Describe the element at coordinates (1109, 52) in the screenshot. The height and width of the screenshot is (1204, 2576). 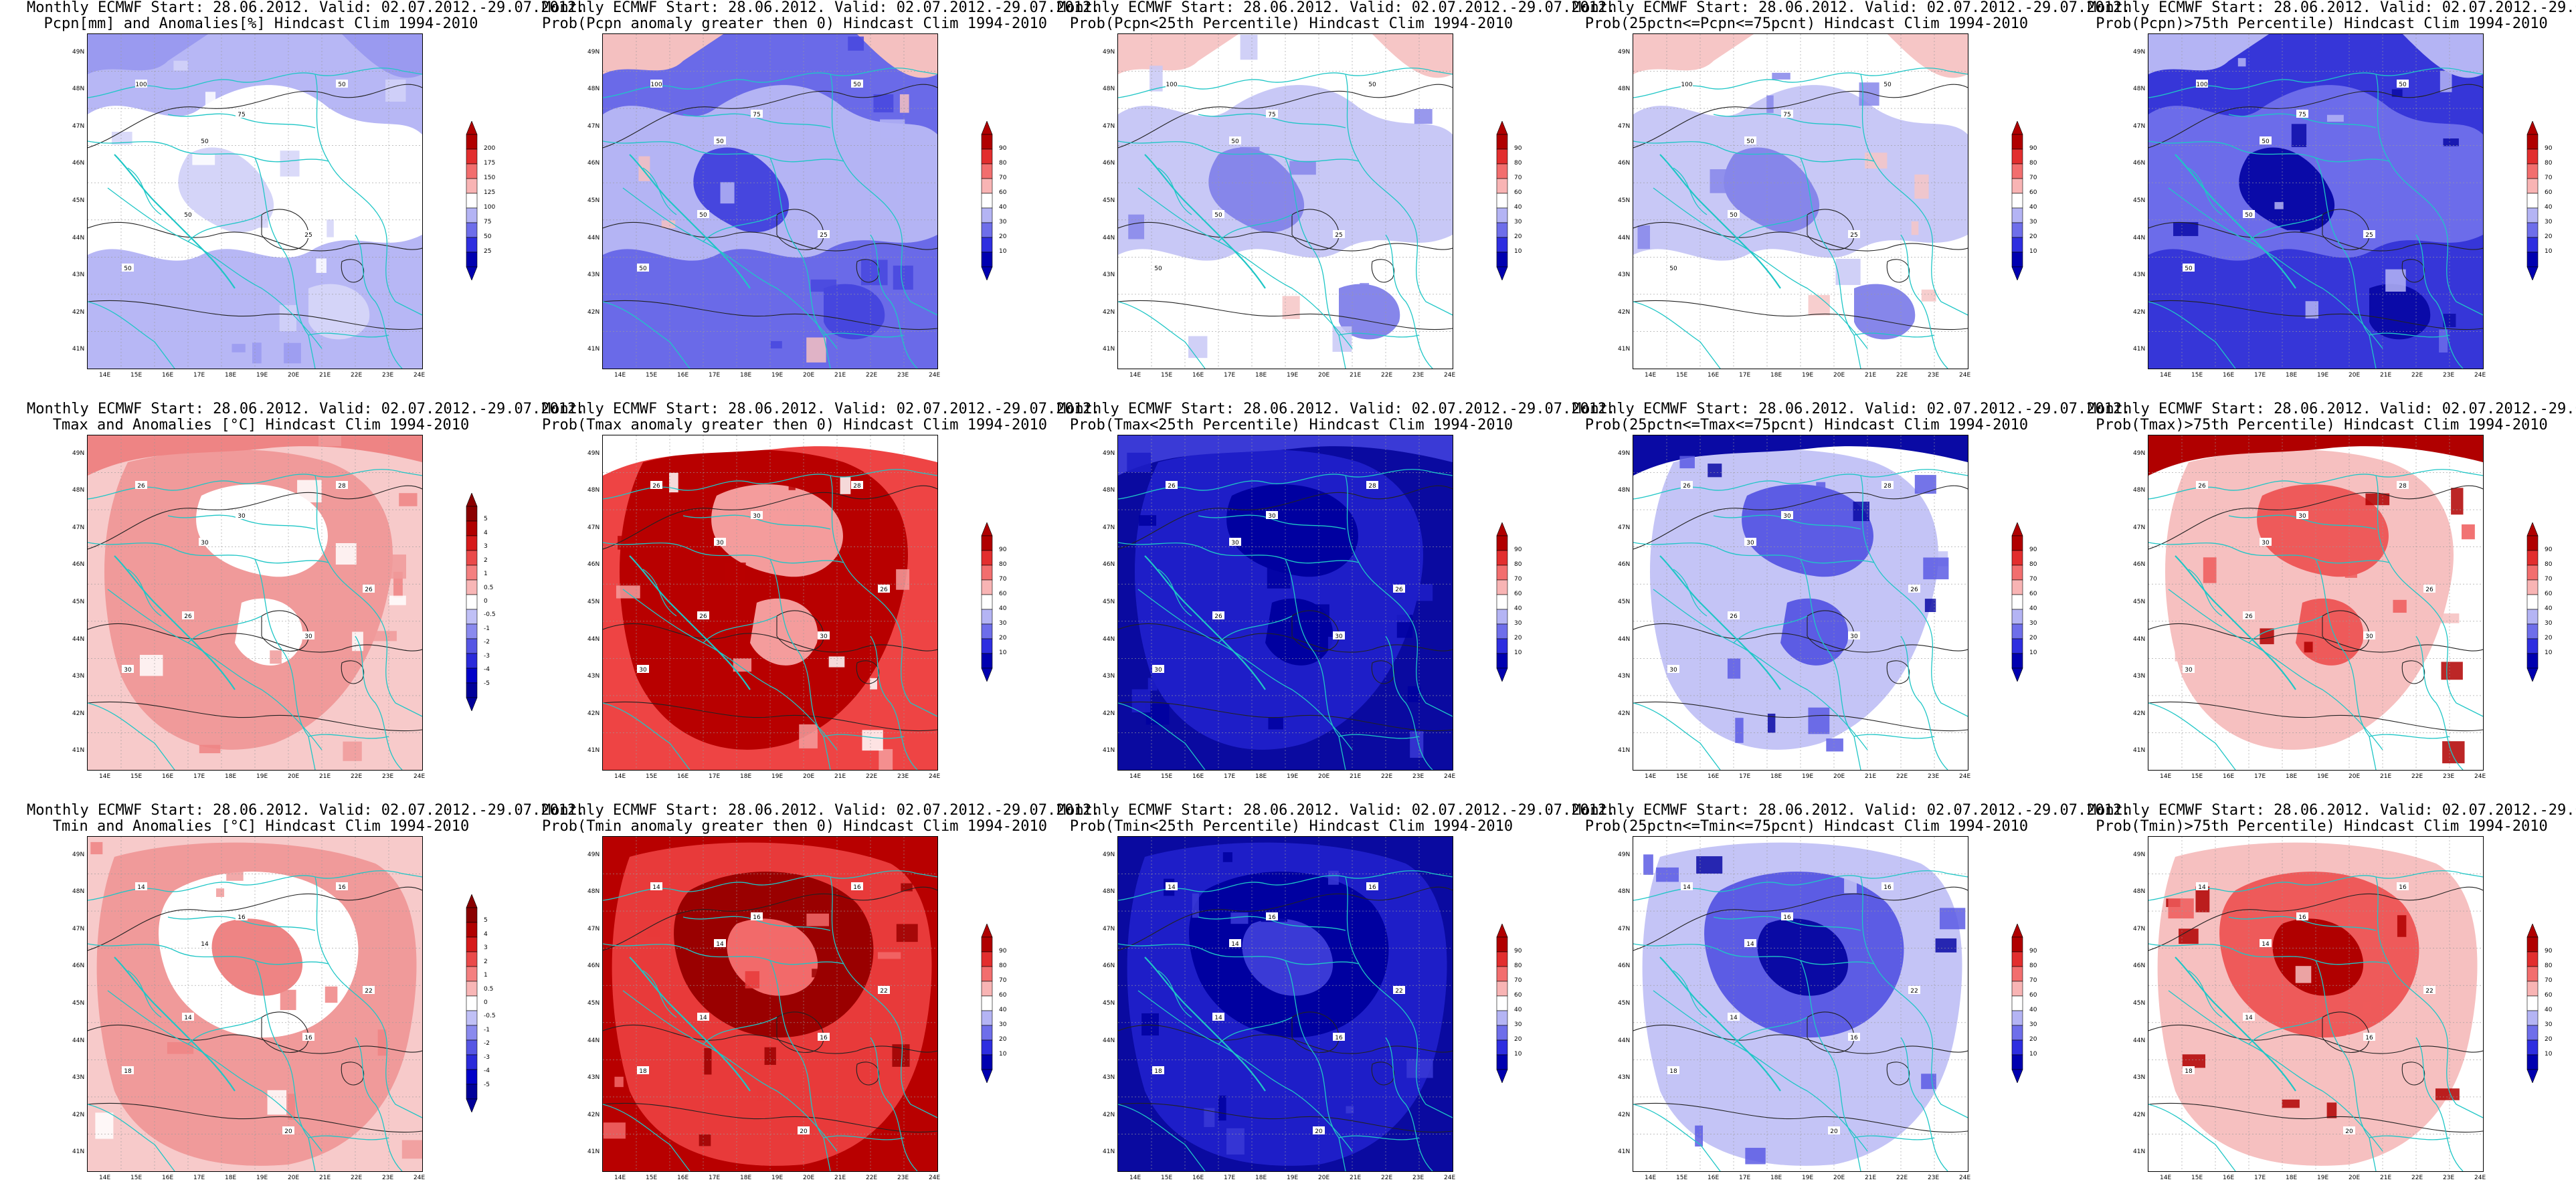
I see `latitude-tick-label: 49N` at that location.